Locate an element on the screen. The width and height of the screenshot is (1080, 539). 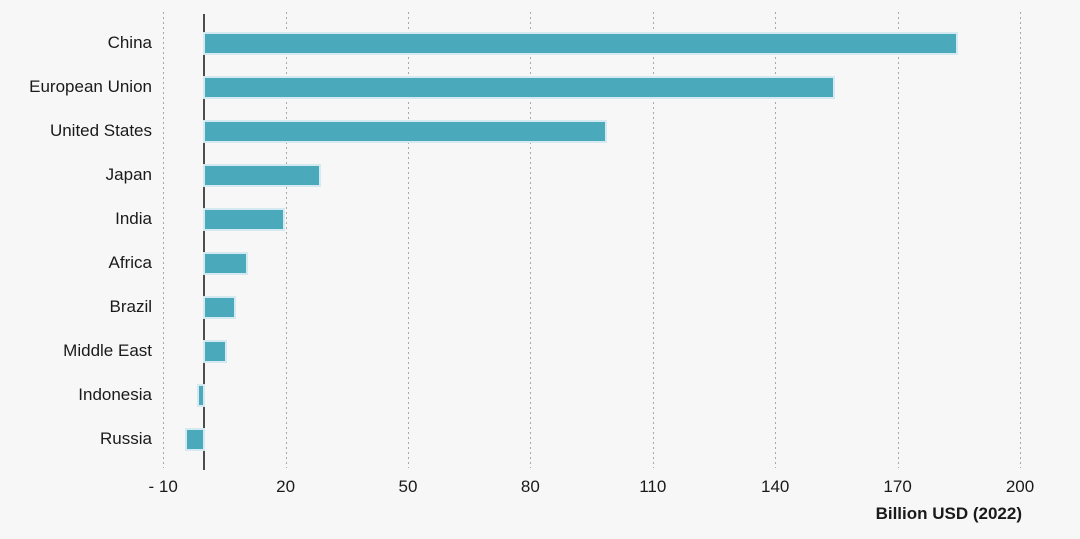
category-label: Brazil is located at coordinates (130, 306).